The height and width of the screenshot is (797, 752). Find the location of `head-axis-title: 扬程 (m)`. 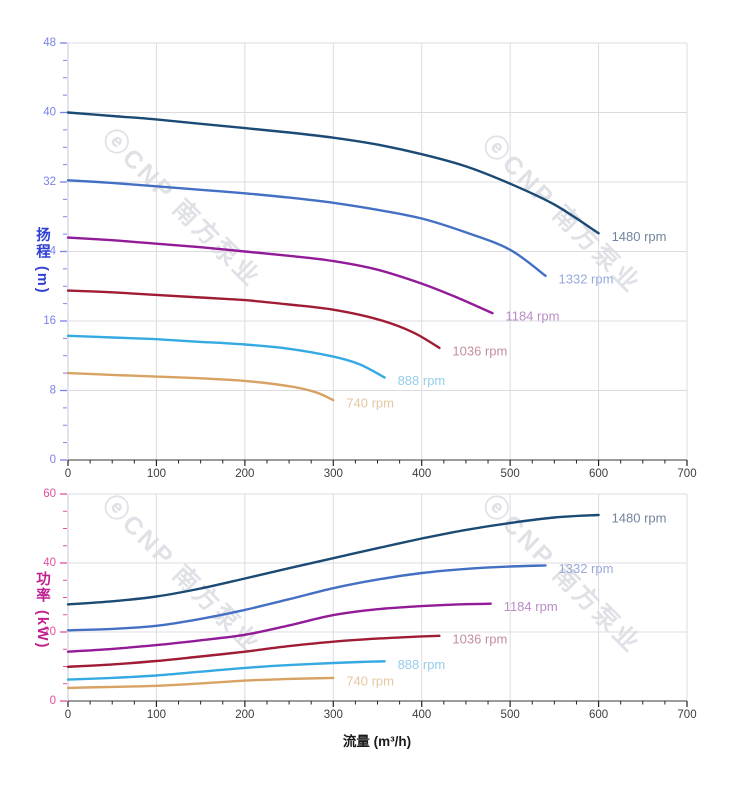

head-axis-title: 扬程 (m) is located at coordinates (42, 261).